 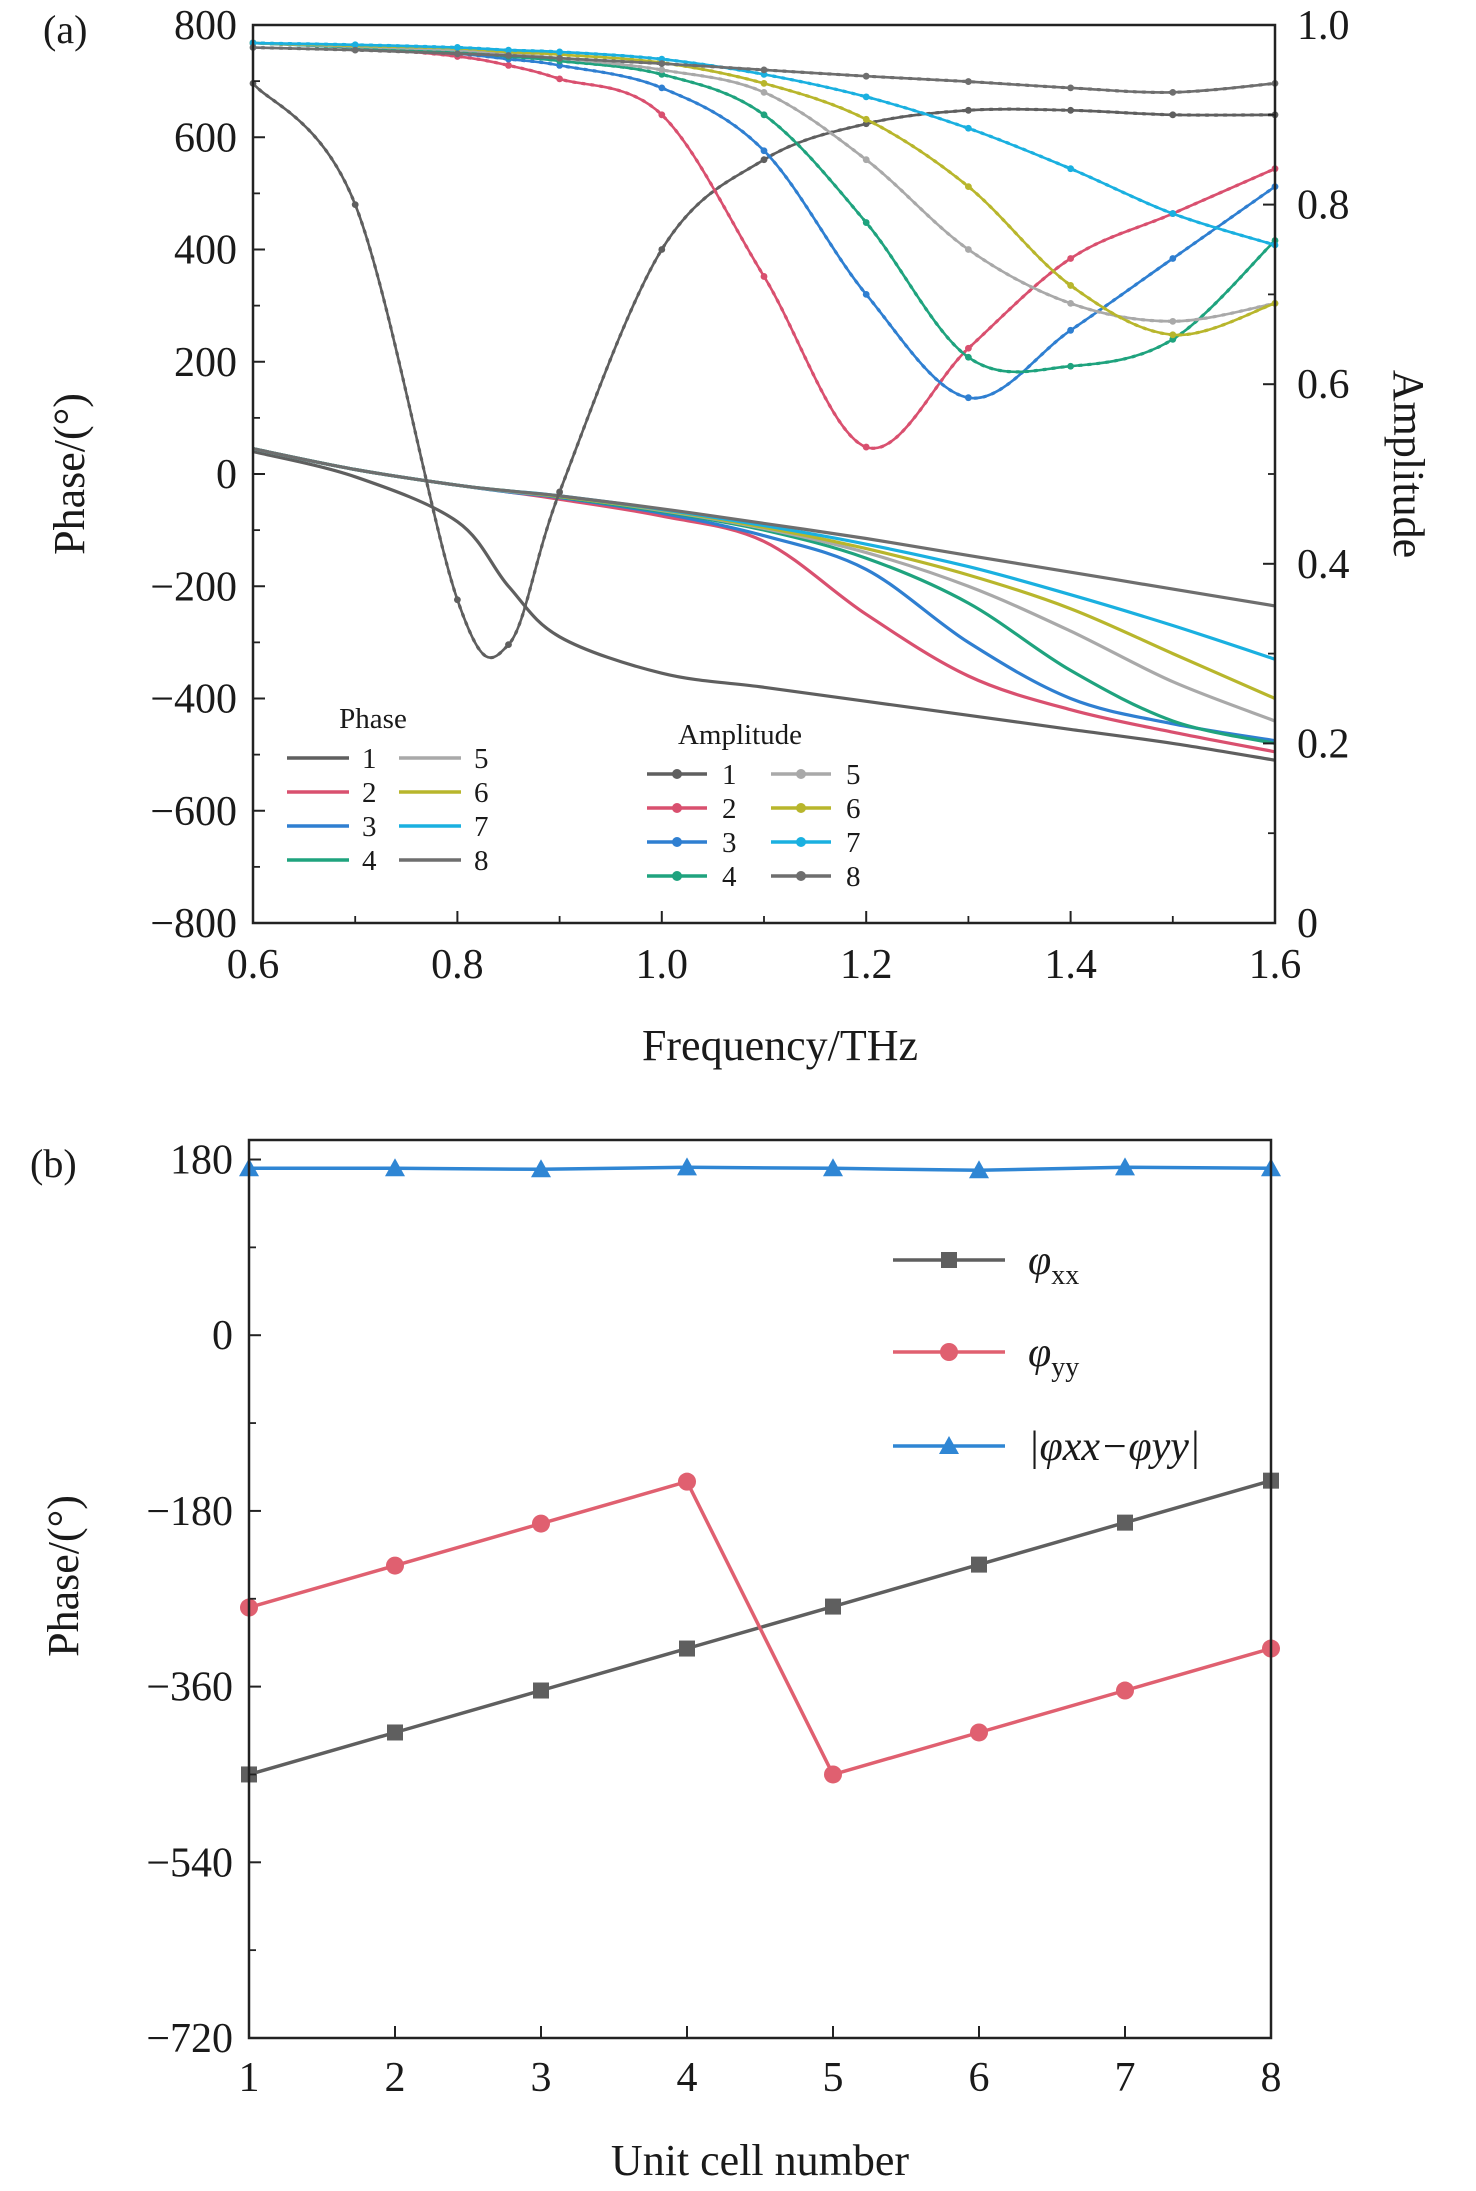 I want to click on panel-a-y-tick-label: 200, so click(x=205, y=363).